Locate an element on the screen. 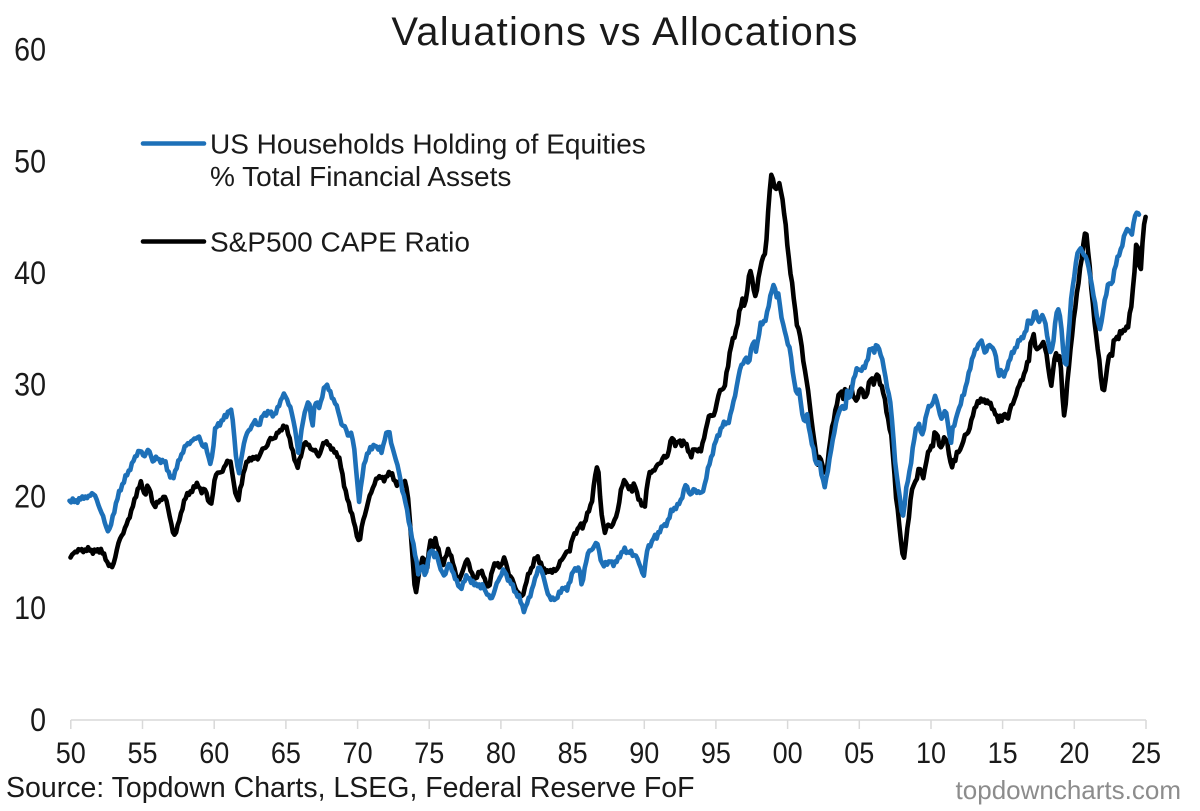 The width and height of the screenshot is (1200, 811). svg-text: 55 is located at coordinates (142, 754).